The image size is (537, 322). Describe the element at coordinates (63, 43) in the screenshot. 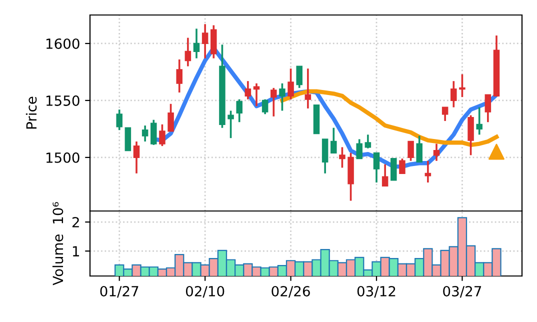

I see `y-tick-label: 1600` at that location.